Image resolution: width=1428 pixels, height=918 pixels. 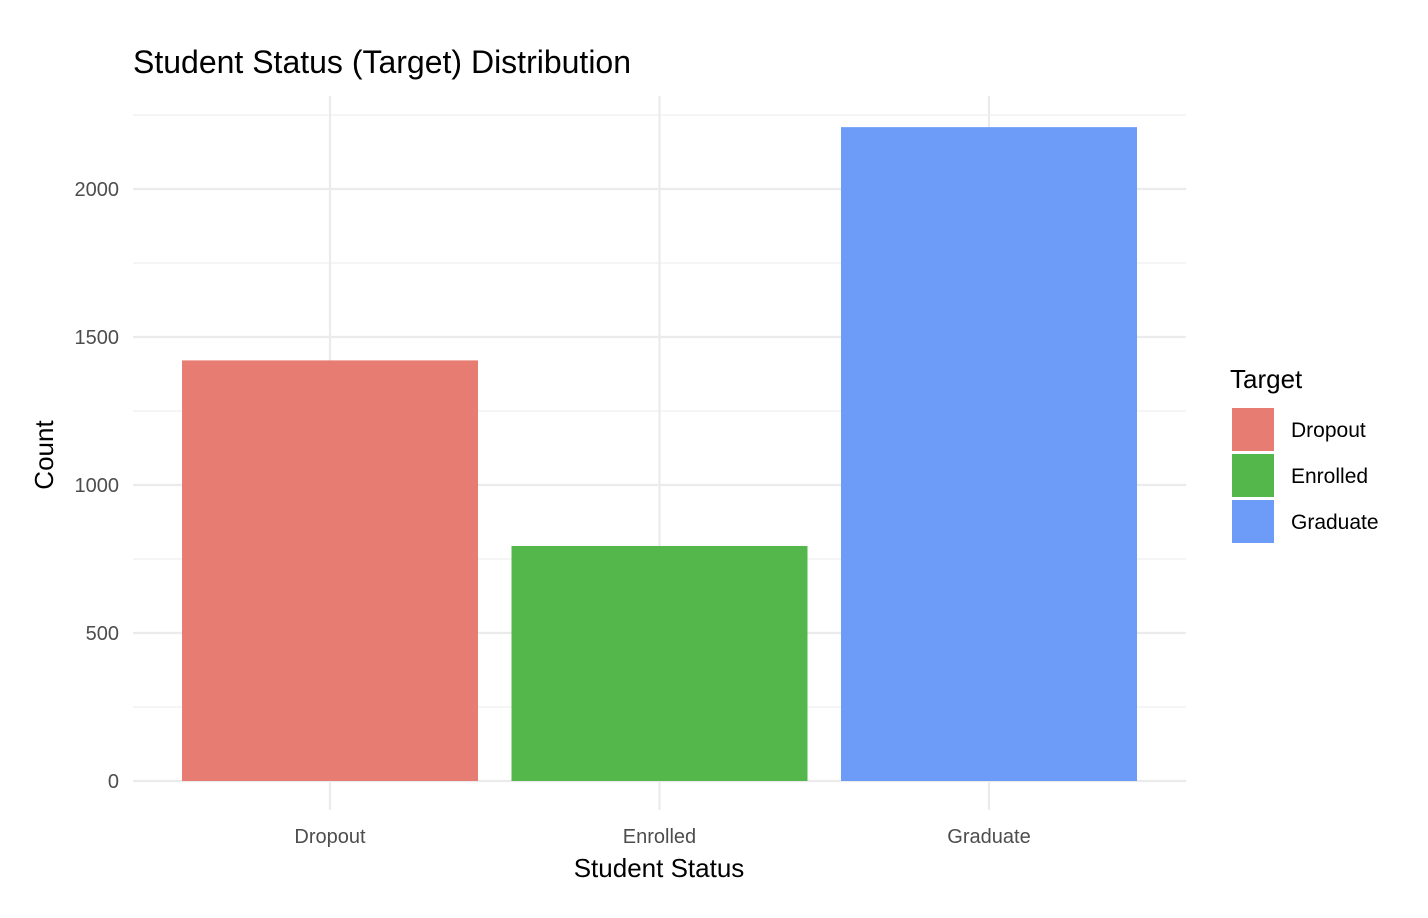 What do you see at coordinates (1335, 522) in the screenshot?
I see `legend-label: Graduate` at bounding box center [1335, 522].